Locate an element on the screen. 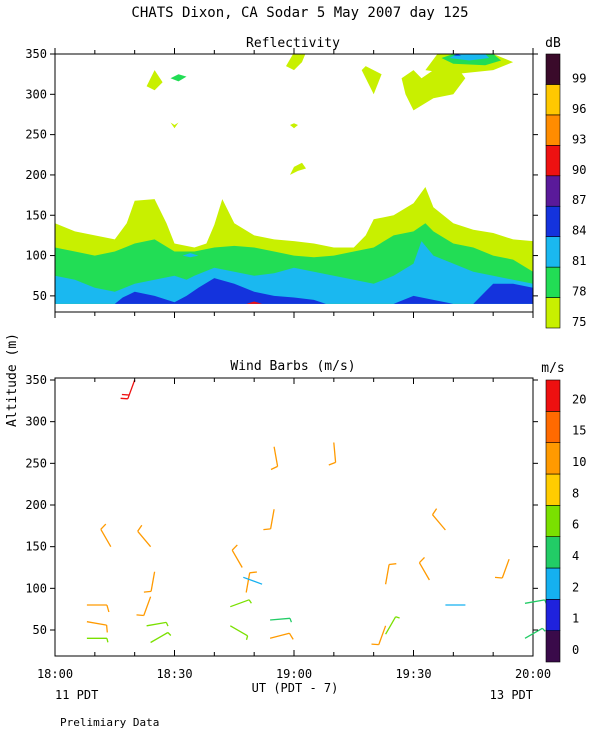 The image size is (600, 750). reflectivity-y-tick-label: 300 is located at coordinates (36, 94).